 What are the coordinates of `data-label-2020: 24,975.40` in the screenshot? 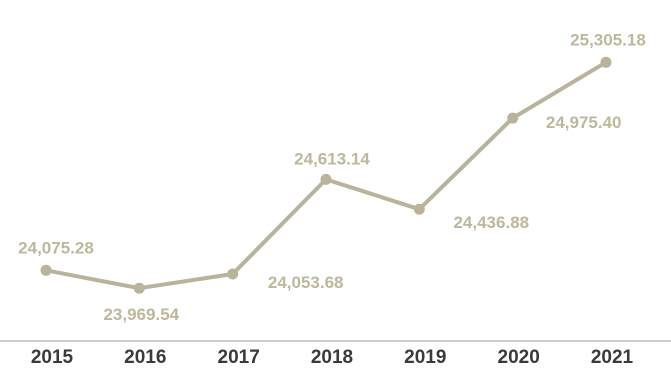 It's located at (584, 122).